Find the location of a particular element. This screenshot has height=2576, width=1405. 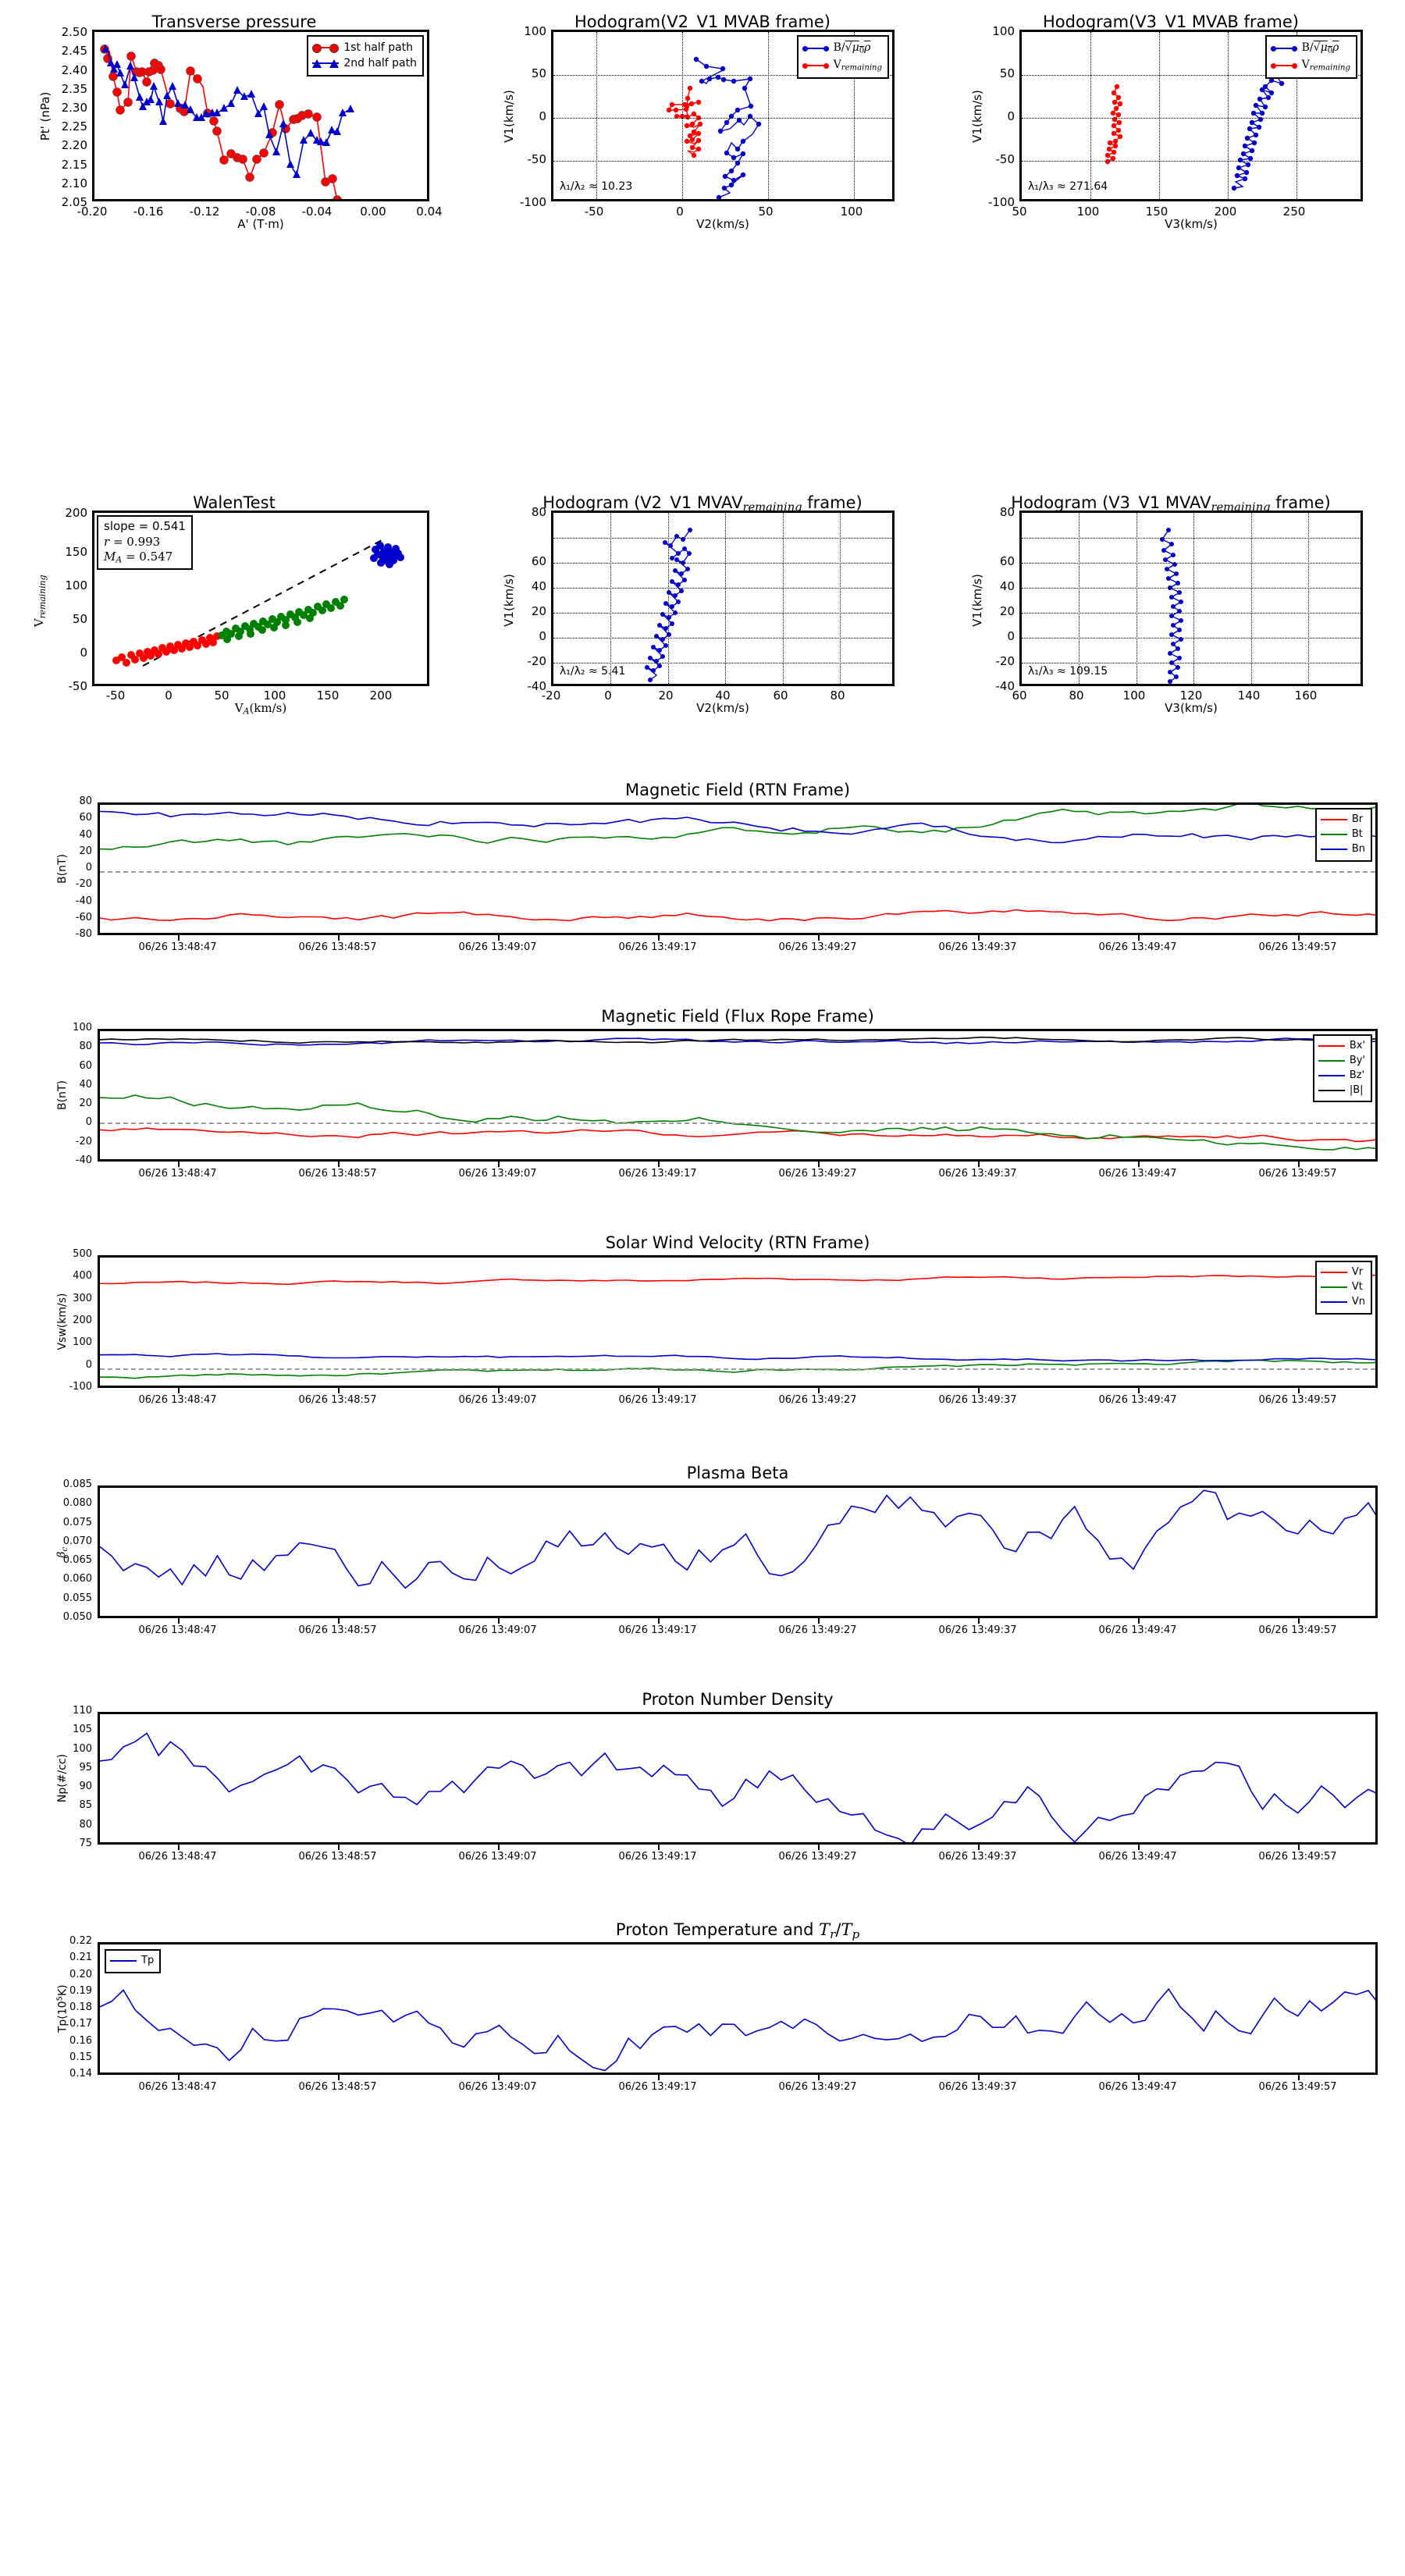

legend-hodogram2: B/√μ0ρ Vremaining is located at coordinates (1310, 57).